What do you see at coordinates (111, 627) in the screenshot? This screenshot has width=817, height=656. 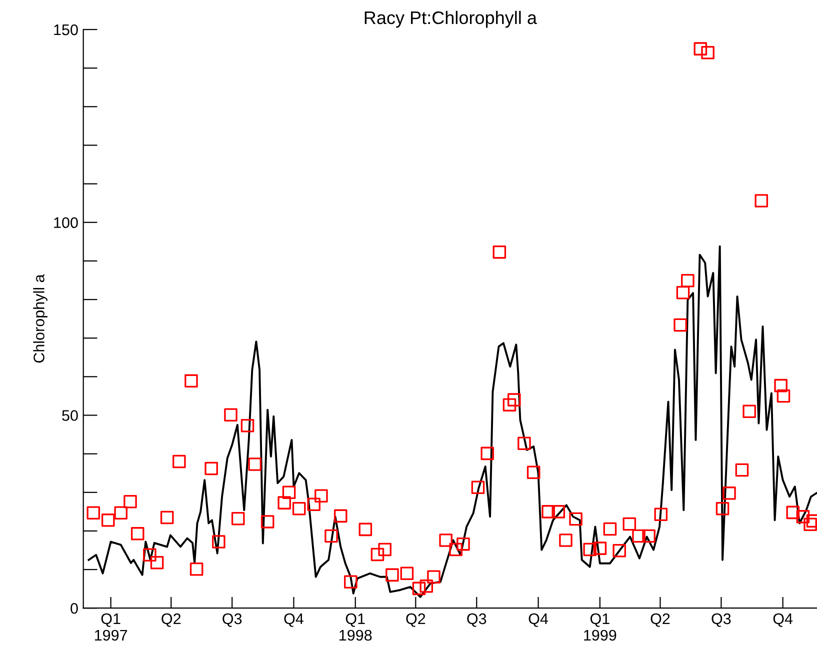 I see `x-tick-label: Q1 1997` at bounding box center [111, 627].